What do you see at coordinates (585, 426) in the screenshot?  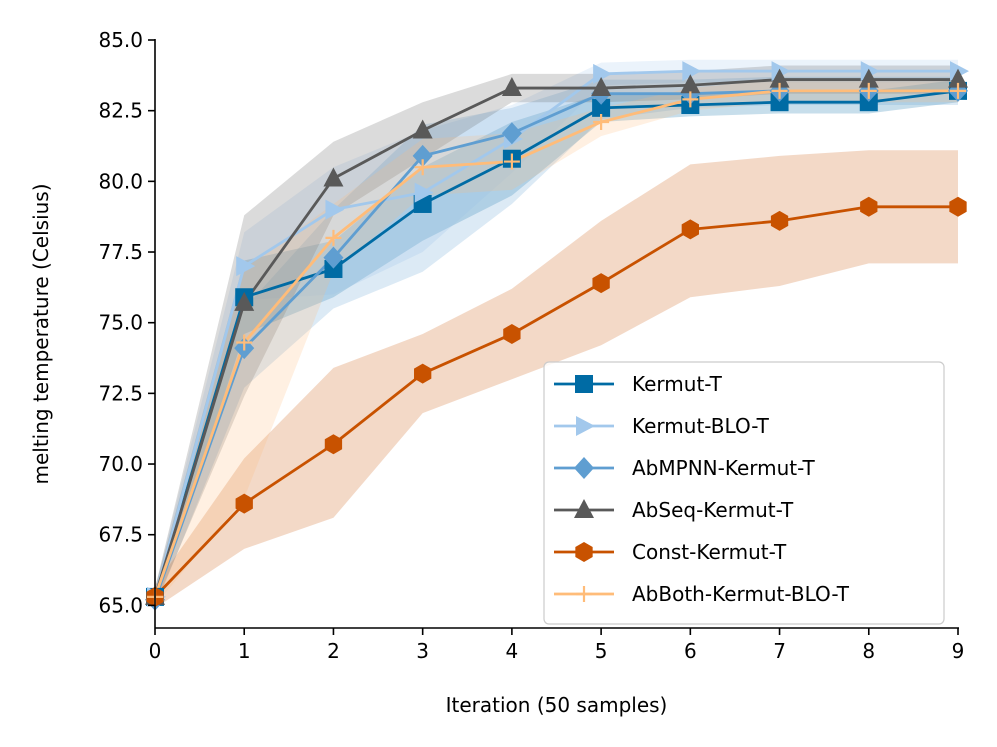 I see `legend-marker-kermut-blo-t` at bounding box center [585, 426].